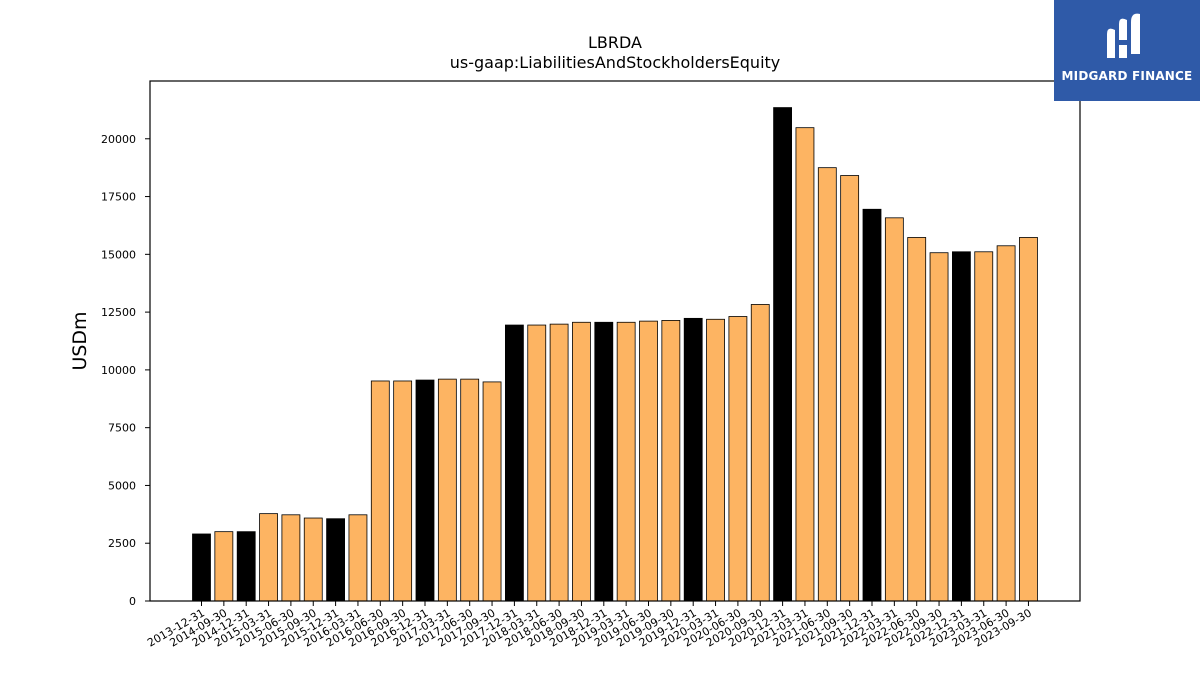  Describe the element at coordinates (132, 601) in the screenshot. I see `y-tick-label: 0` at that location.